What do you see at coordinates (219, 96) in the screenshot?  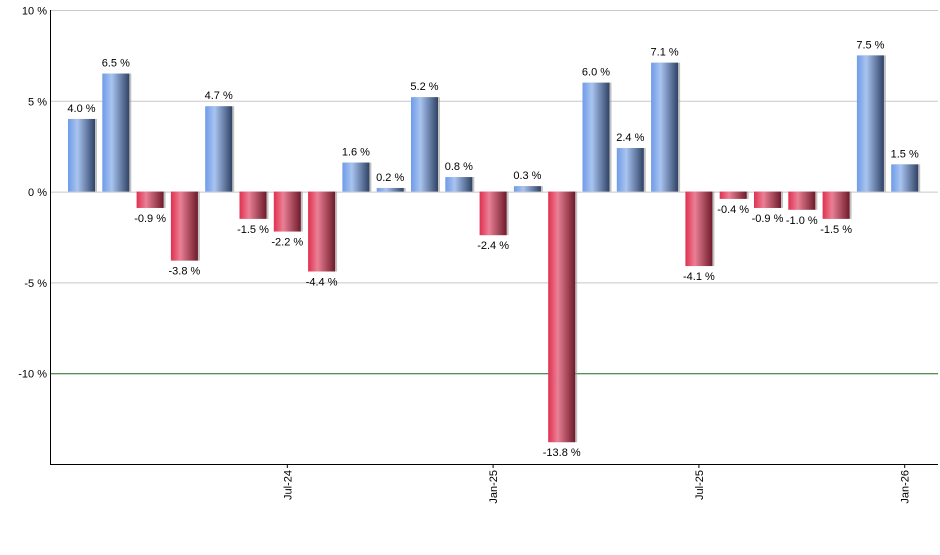 I see `data-label: 4.7 %` at bounding box center [219, 96].